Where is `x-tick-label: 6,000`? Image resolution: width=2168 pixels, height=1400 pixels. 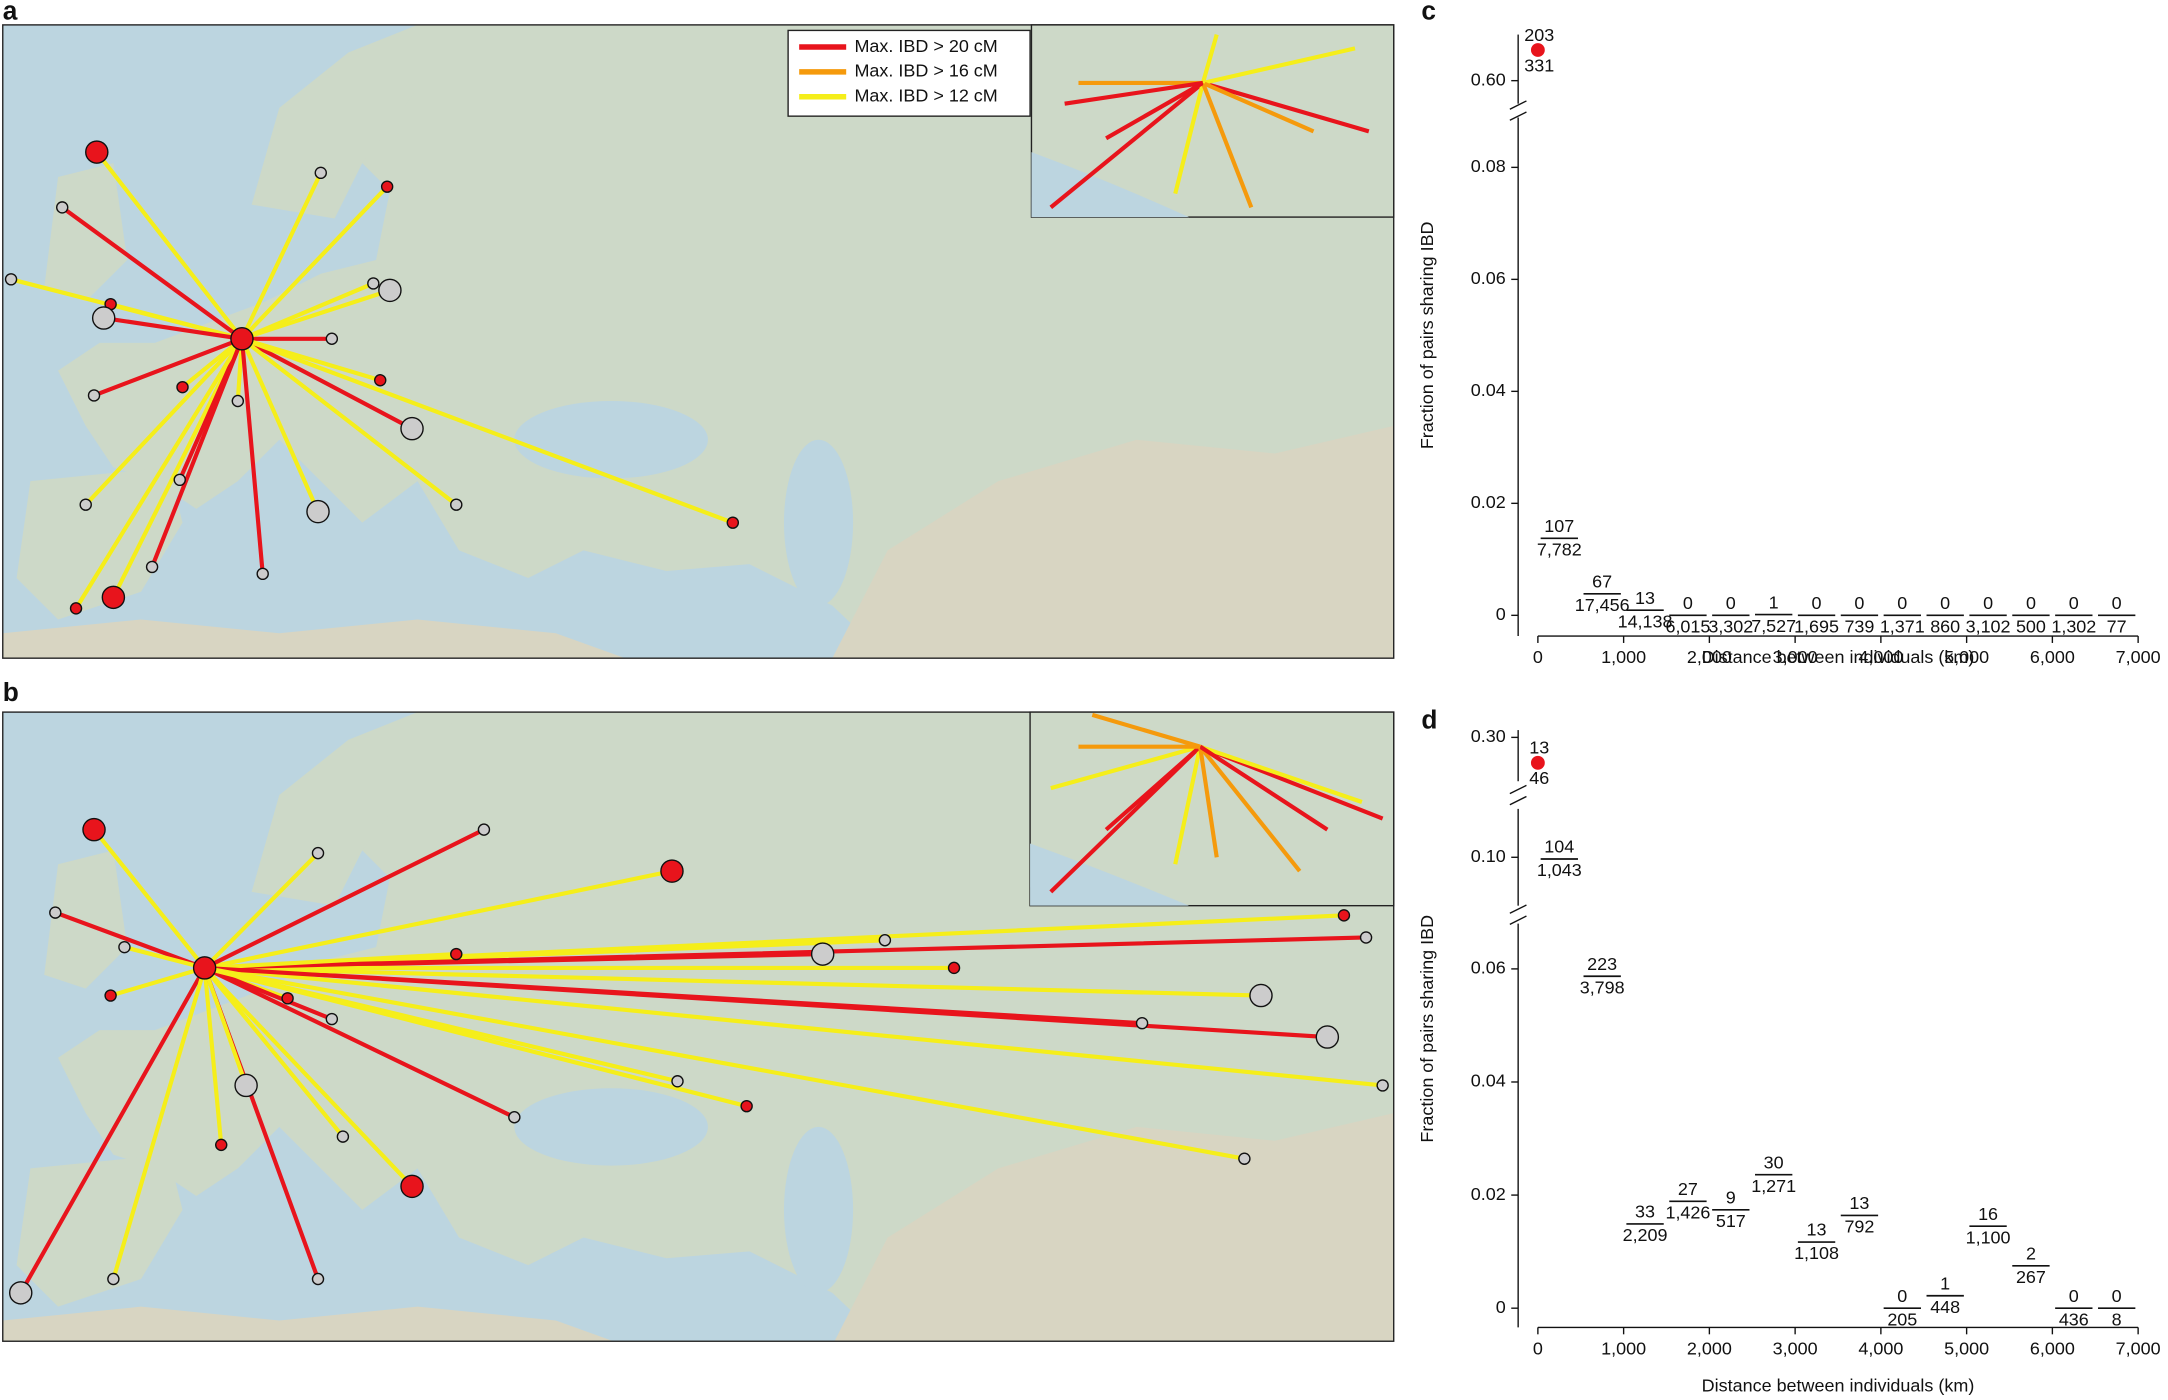
x-tick-label: 6,000 is located at coordinates (2052, 1348).